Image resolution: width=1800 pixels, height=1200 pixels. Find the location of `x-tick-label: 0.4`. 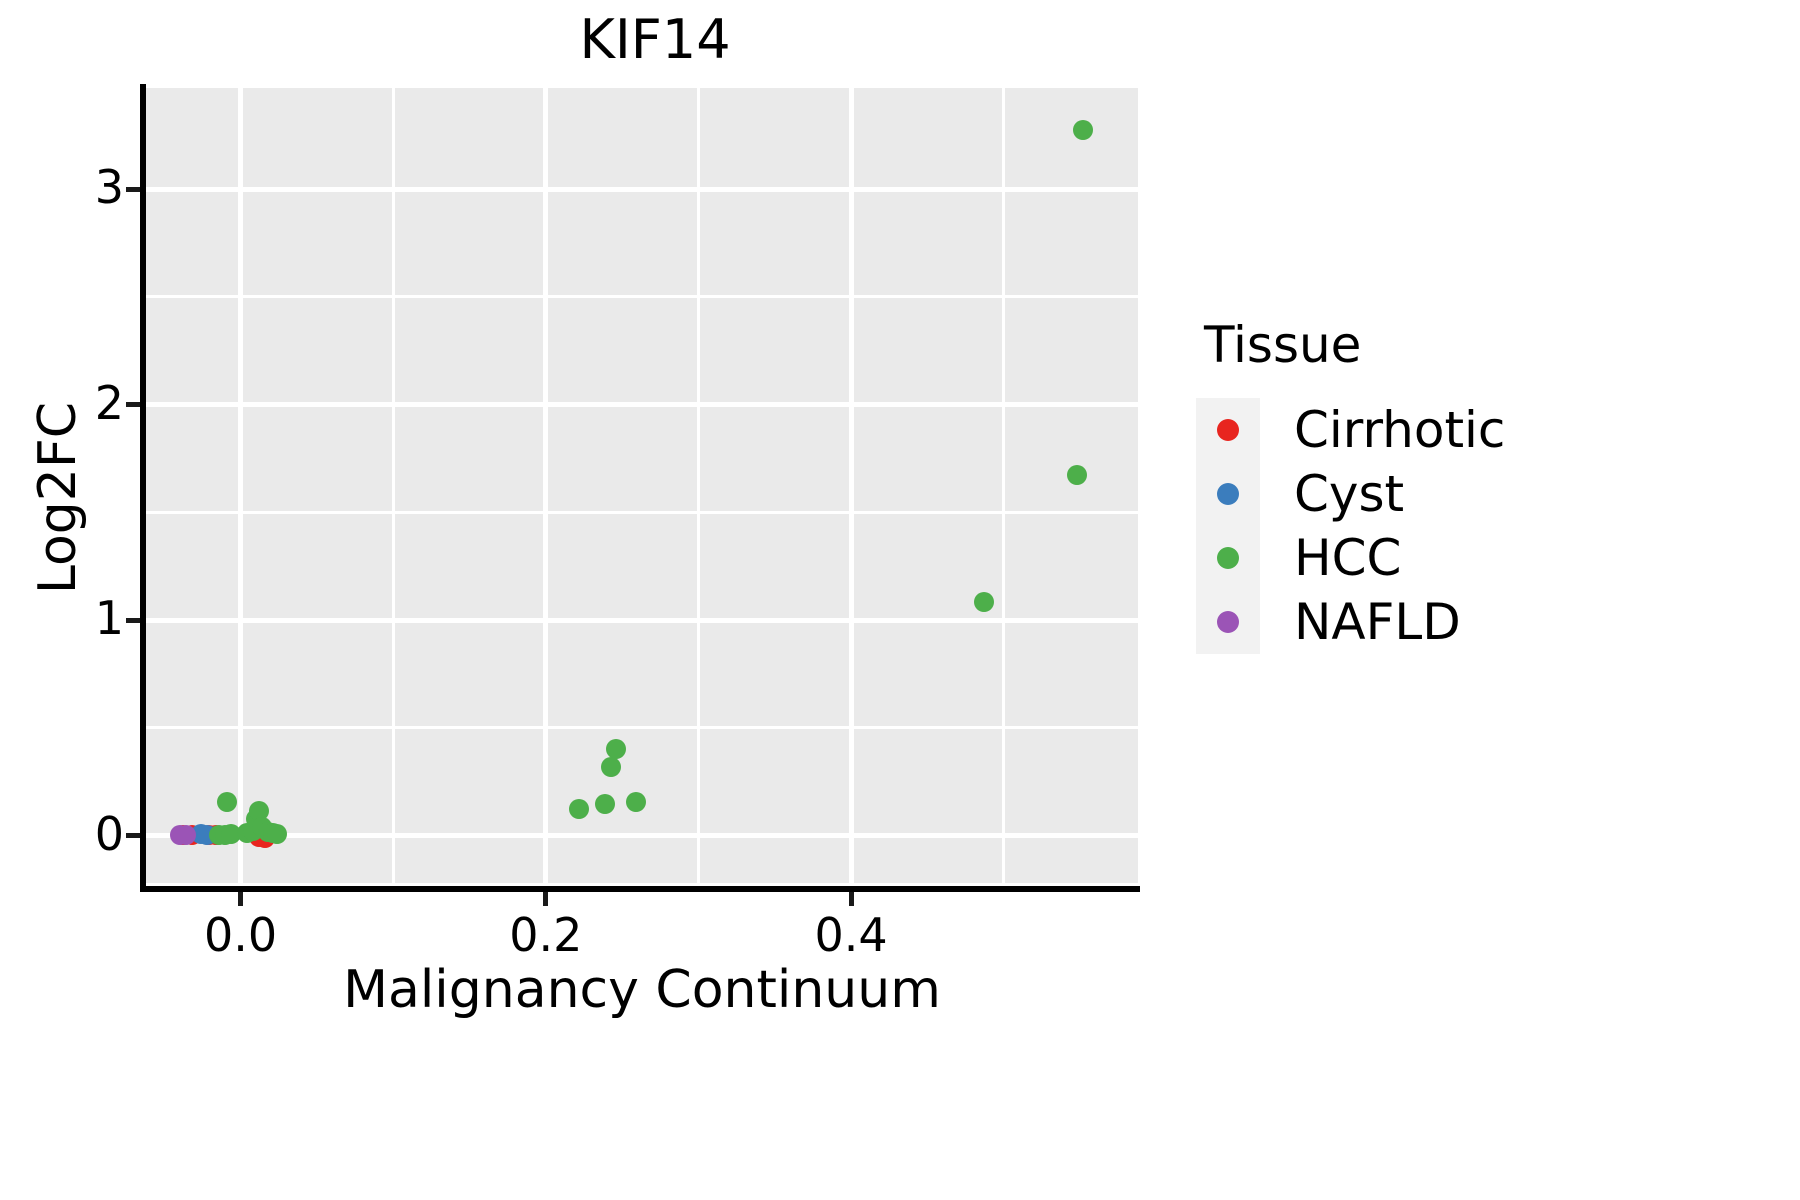

x-tick-label: 0.4 is located at coordinates (851, 935).